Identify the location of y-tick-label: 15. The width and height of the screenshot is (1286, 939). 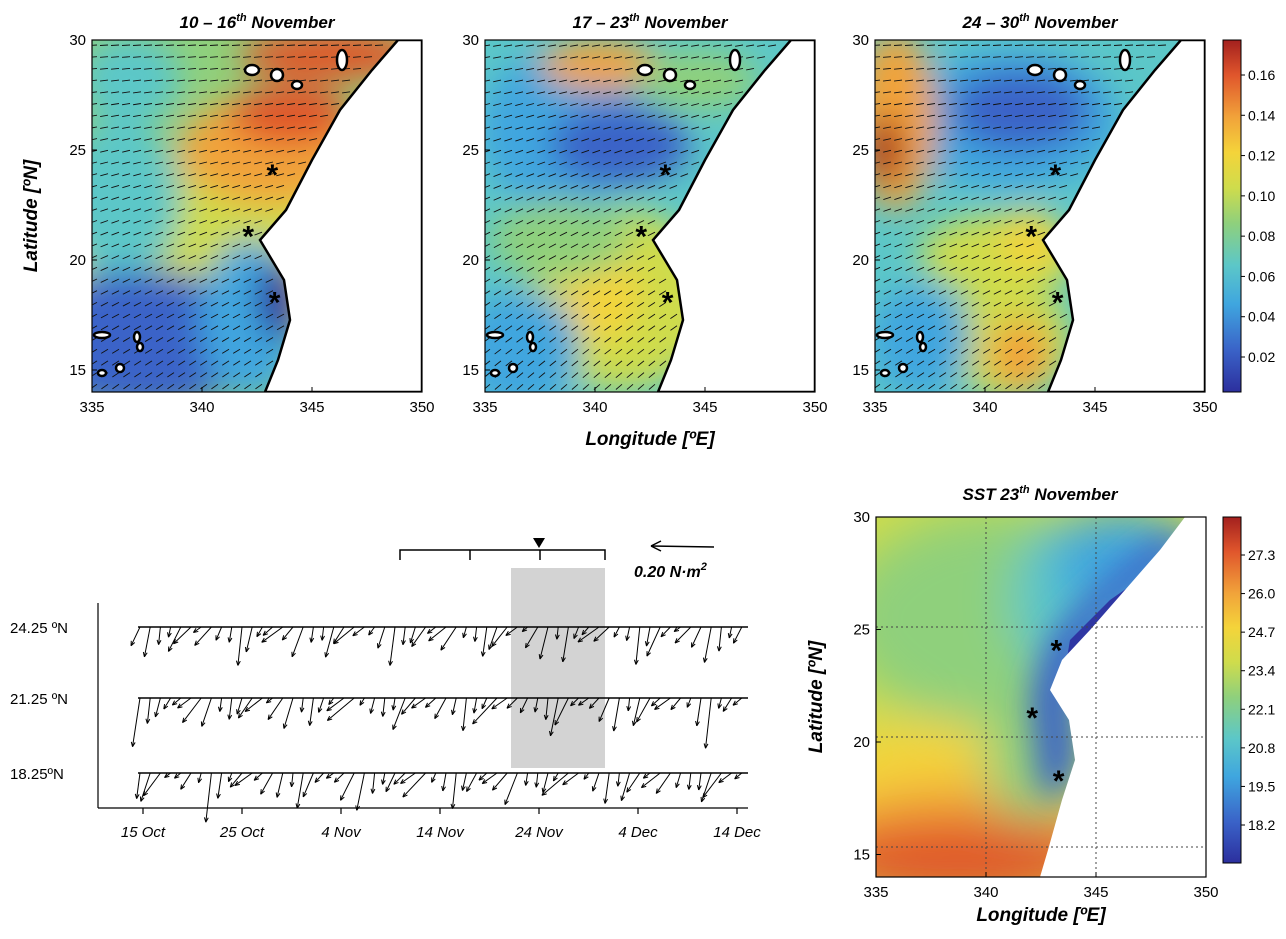
(861, 855).